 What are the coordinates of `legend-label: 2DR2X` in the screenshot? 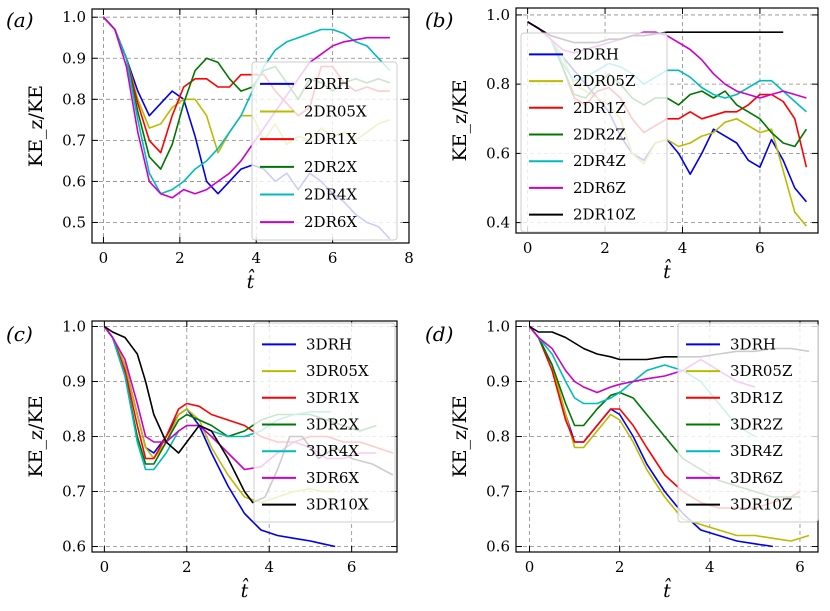 It's located at (330, 167).